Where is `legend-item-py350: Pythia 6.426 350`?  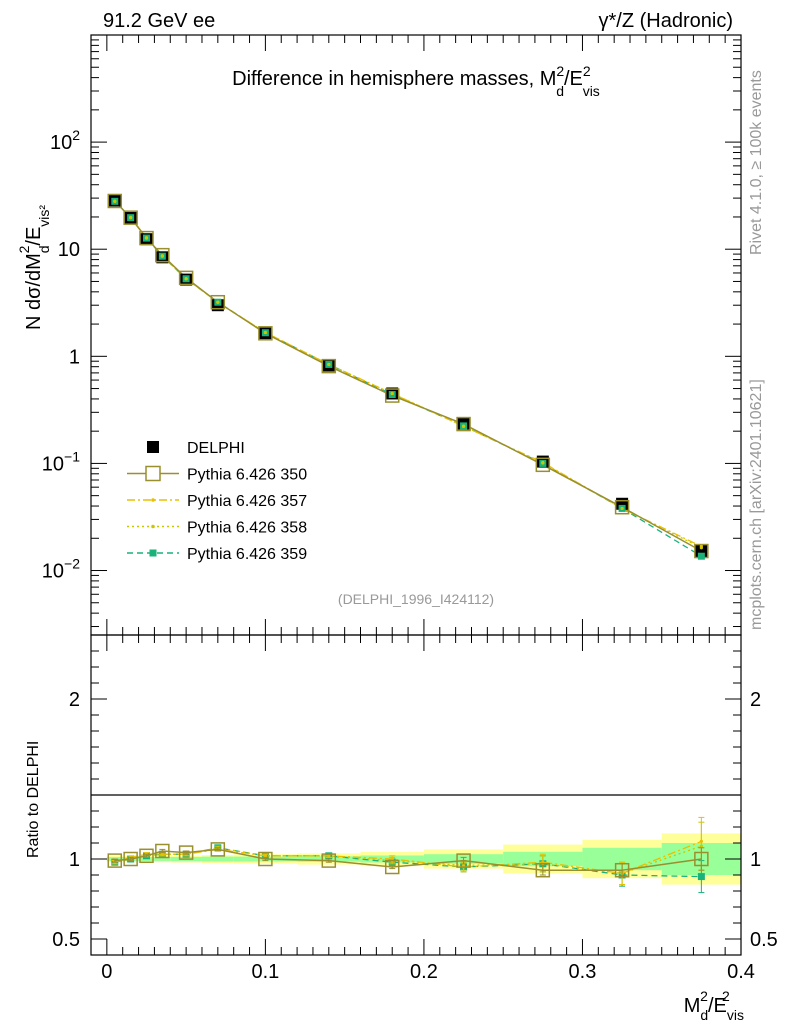
legend-item-py350: Pythia 6.426 350 is located at coordinates (217, 474).